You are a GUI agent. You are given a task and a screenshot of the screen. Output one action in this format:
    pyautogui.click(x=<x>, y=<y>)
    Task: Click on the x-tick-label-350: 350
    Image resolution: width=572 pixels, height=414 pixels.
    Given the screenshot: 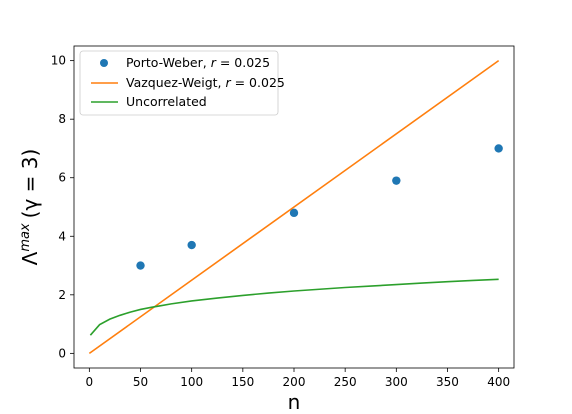 What is the action you would take?
    pyautogui.click(x=447, y=382)
    